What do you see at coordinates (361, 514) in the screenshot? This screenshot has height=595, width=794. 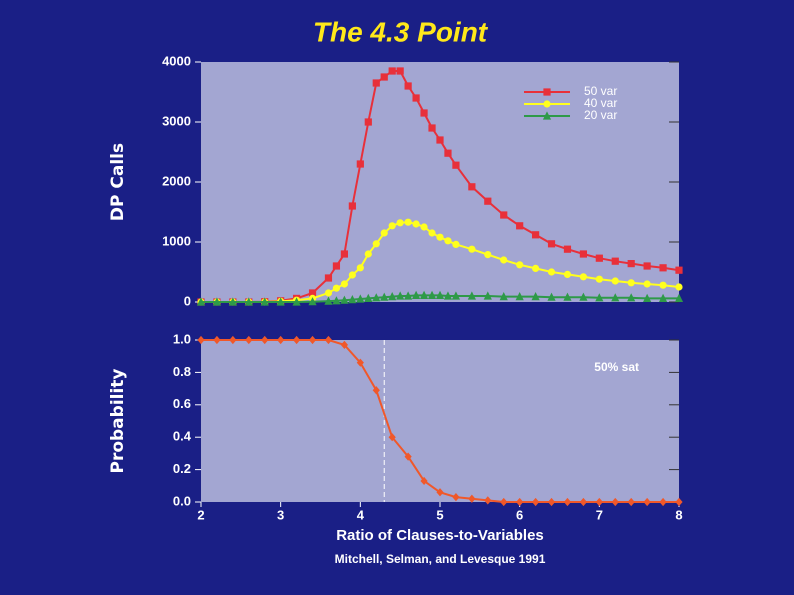 I see `x-tick-label: 4` at bounding box center [361, 514].